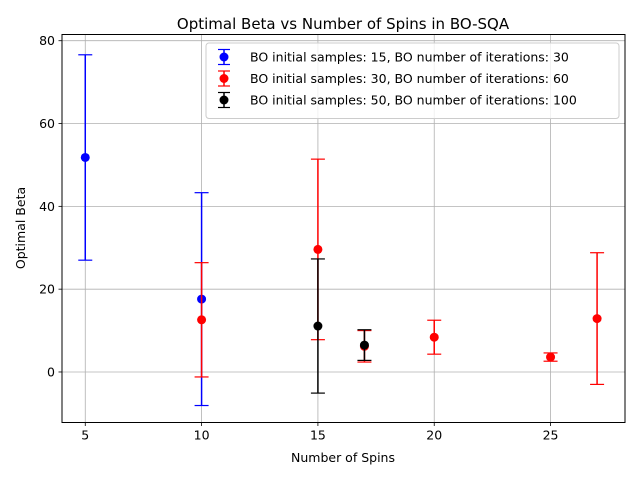  I want to click on y-tick-label: 0, so click(51, 371).